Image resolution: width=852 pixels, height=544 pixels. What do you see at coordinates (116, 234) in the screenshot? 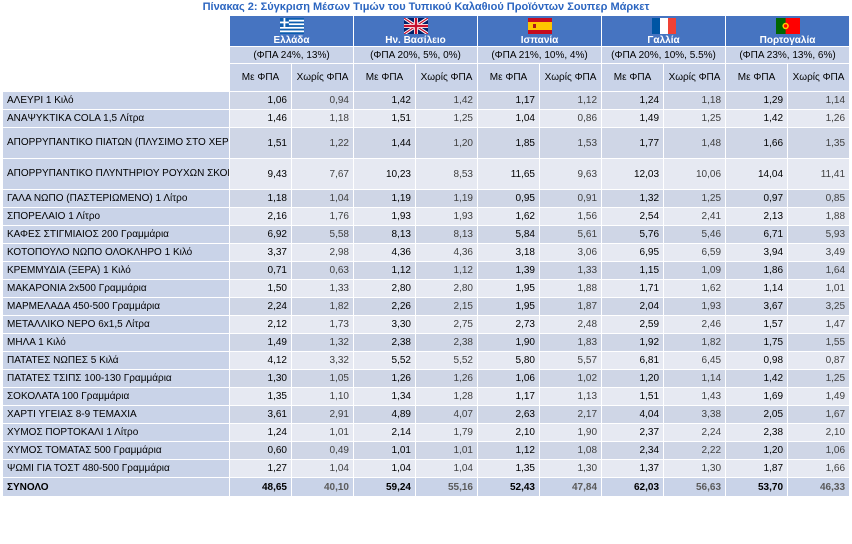
I see `product-name: ΚΑΦΕΣ ΣΤΙΓΜΙΑΙΟΣ 200 Γραμμάρια` at bounding box center [116, 234].